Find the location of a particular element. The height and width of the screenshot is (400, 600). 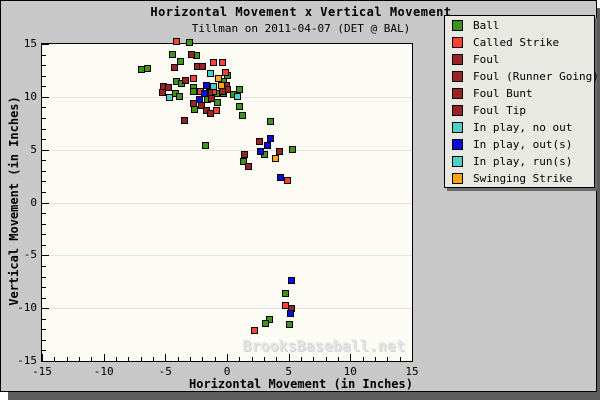

legend-item: Ball is located at coordinates (519, 25).